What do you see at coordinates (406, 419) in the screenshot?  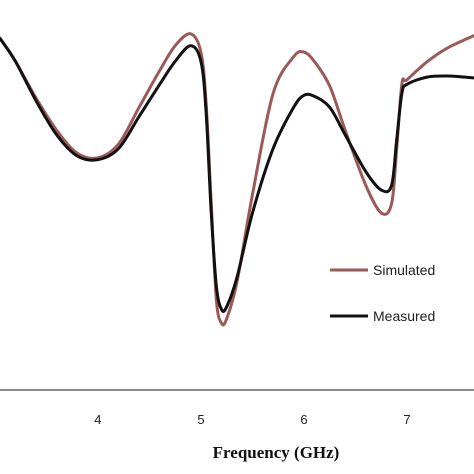 I see `x-tick-label: 7` at bounding box center [406, 419].